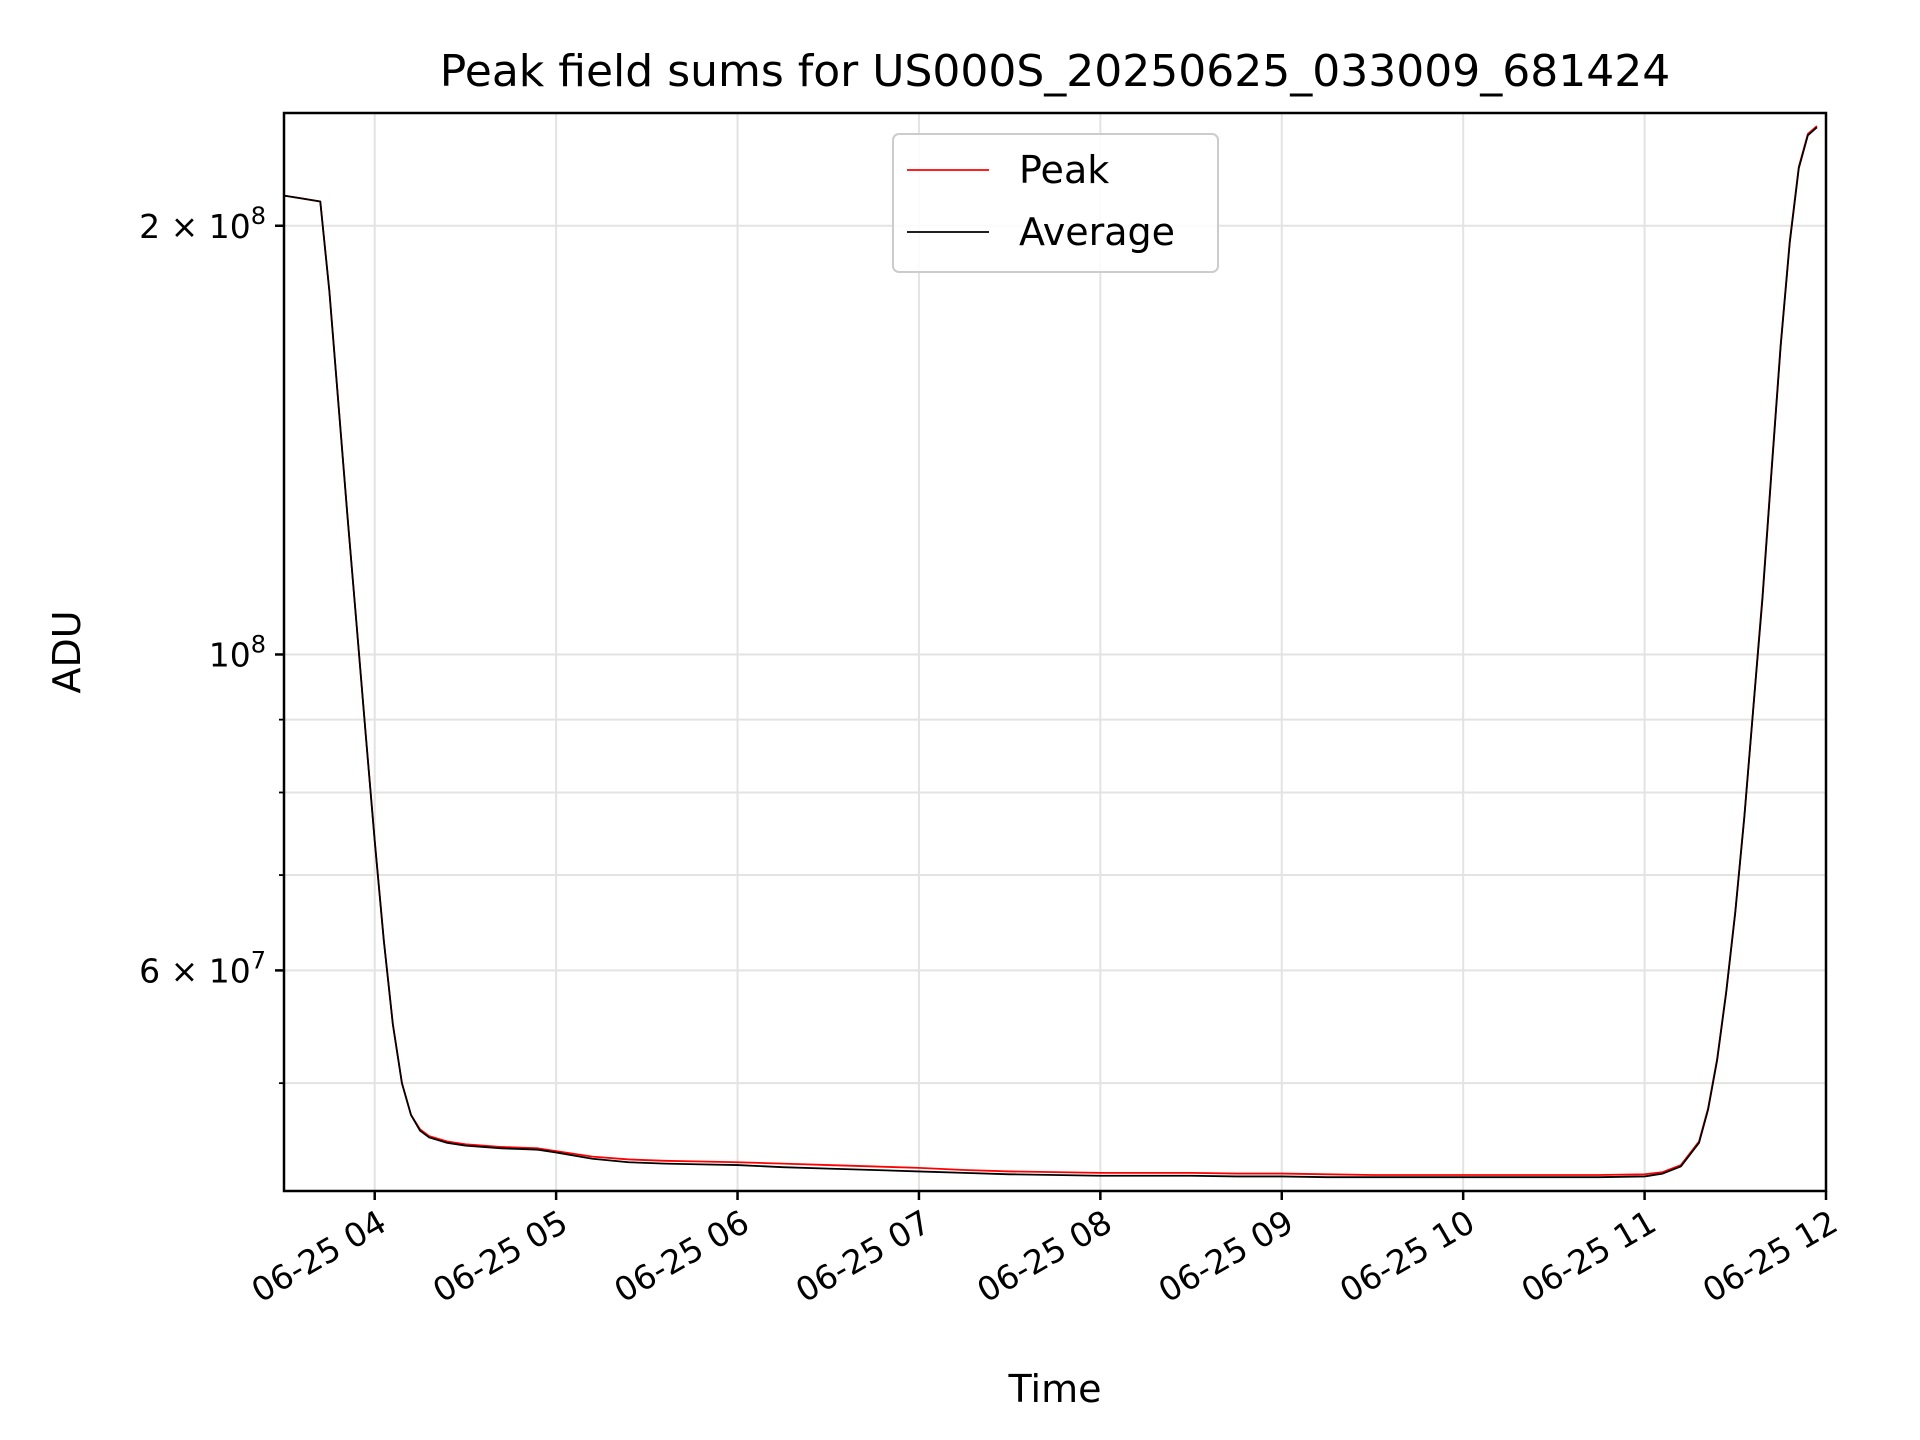 The width and height of the screenshot is (1920, 1440). Describe the element at coordinates (202, 968) in the screenshot. I see `y-tick-label: 6 × 107` at that location.